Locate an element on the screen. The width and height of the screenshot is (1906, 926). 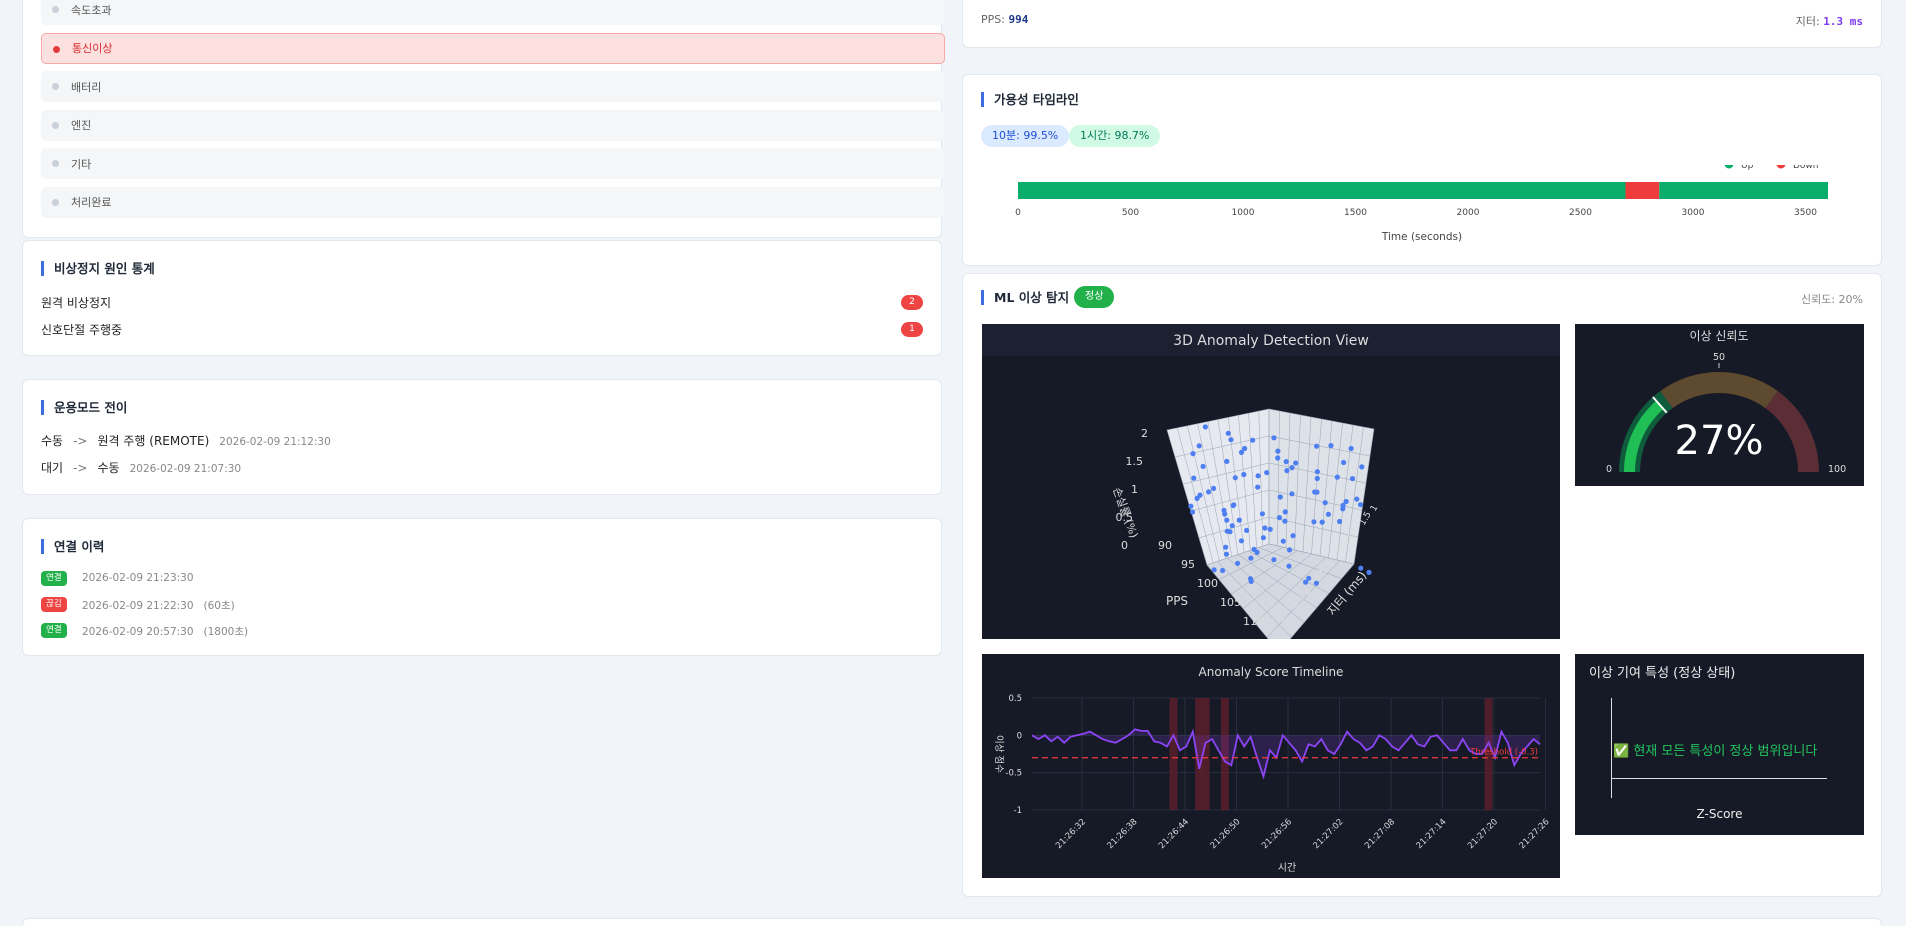
score-area is located at coordinates (1286, 753).